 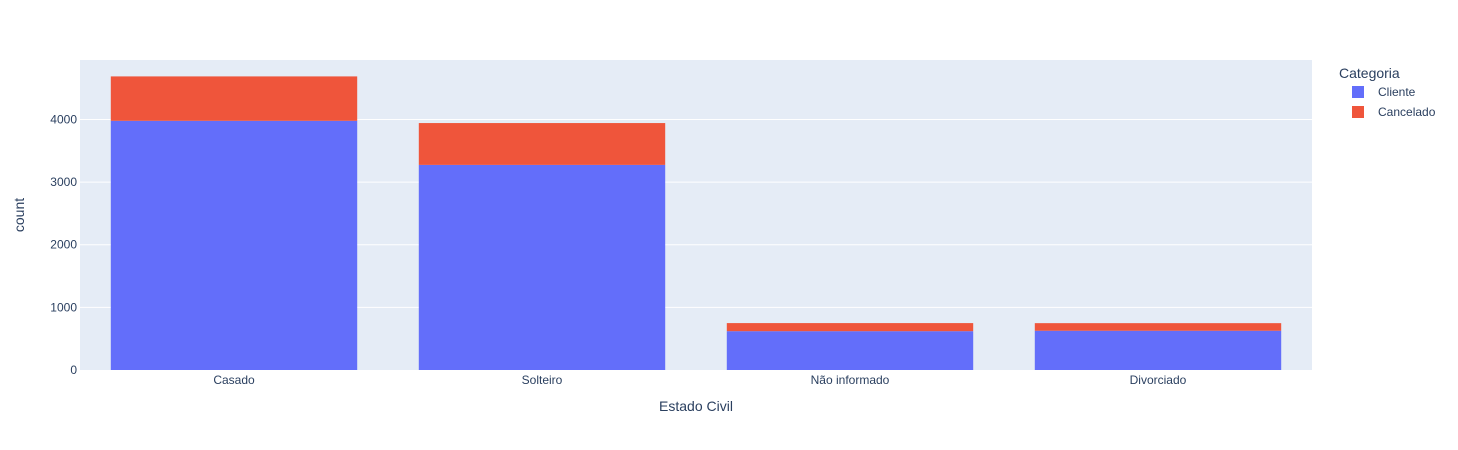 I want to click on bar-cliente-não-informado, so click(x=850, y=350).